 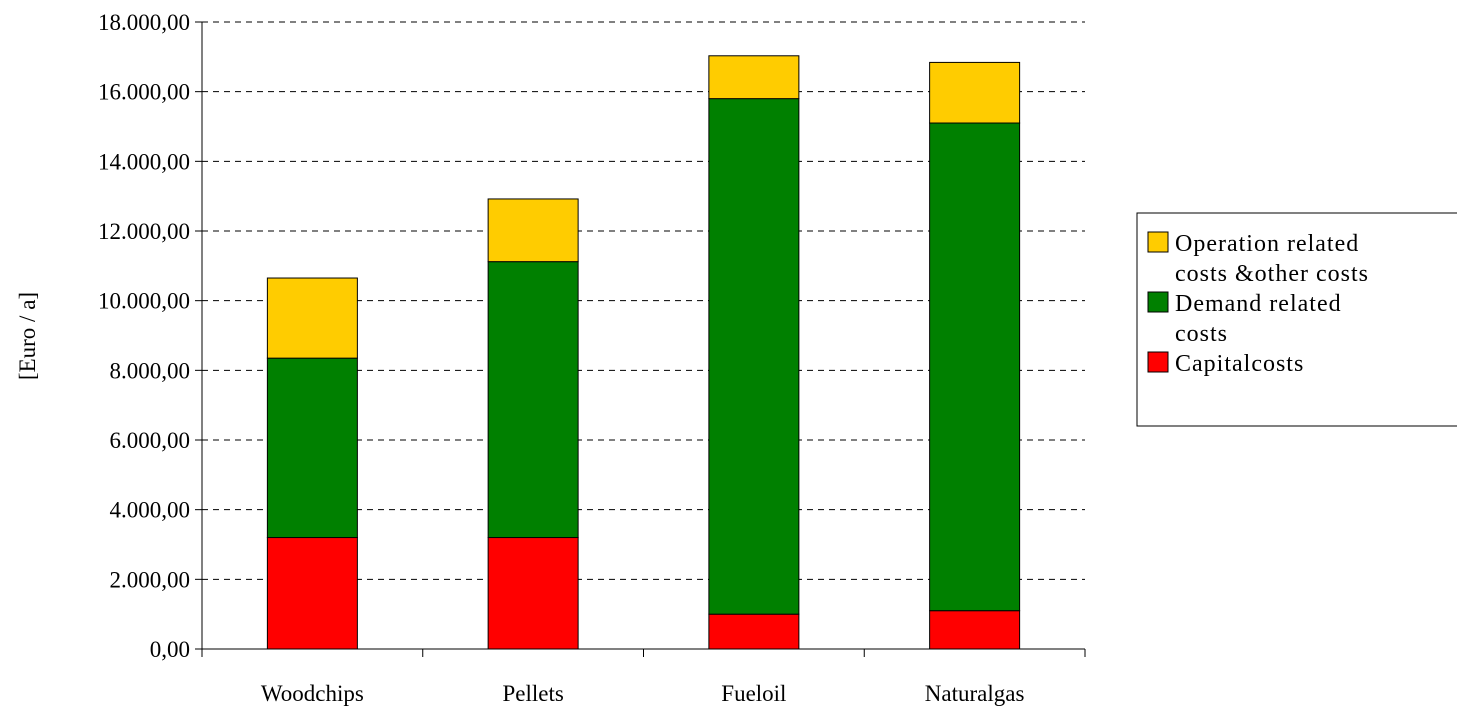 What do you see at coordinates (1272, 274) in the screenshot?
I see `legend-label: costs &other costs` at bounding box center [1272, 274].